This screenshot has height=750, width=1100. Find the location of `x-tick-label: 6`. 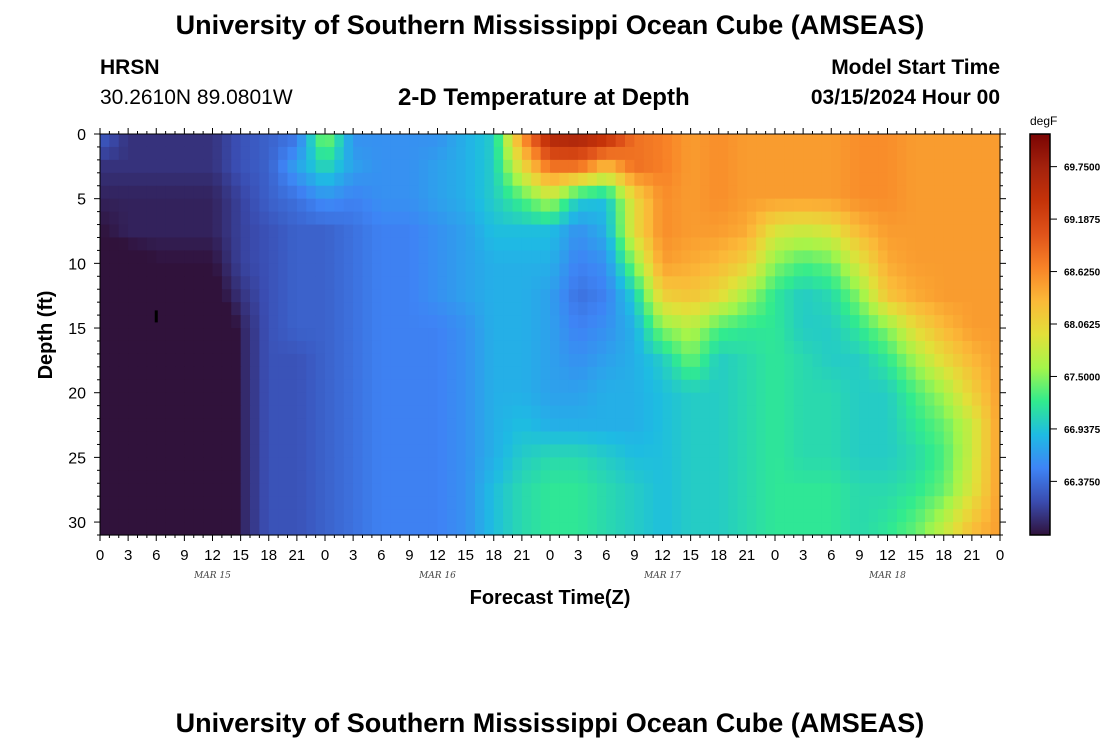

x-tick-label: 6 is located at coordinates (381, 555).